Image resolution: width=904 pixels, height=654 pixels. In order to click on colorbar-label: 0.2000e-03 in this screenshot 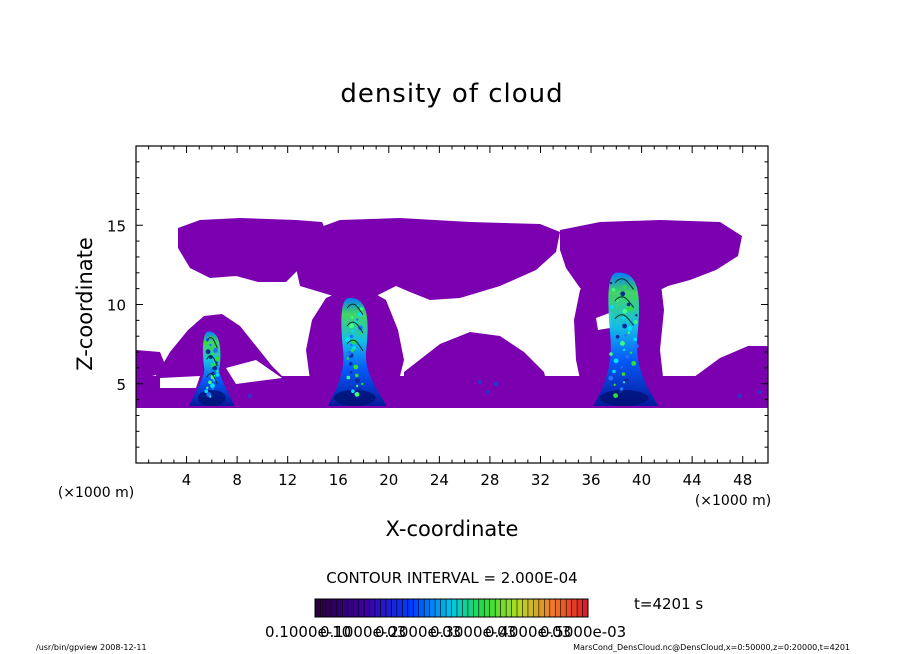, I will do `click(418, 632)`.